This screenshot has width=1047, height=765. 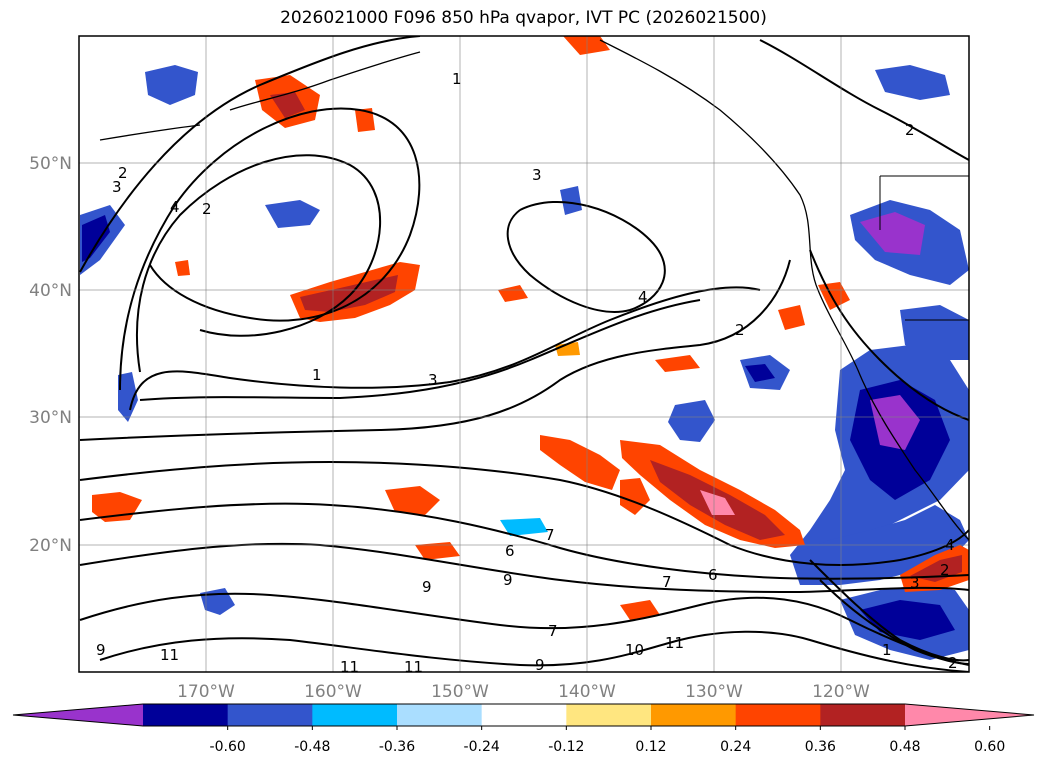 I want to click on lon-label: 150°W, so click(x=460, y=692).